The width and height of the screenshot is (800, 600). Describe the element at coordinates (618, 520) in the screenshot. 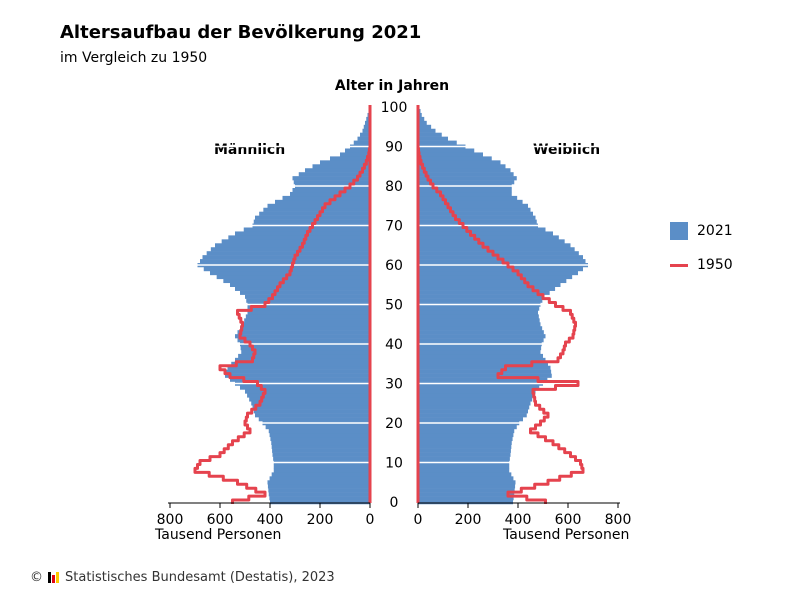

I see `x-tick-label-female: 800` at that location.